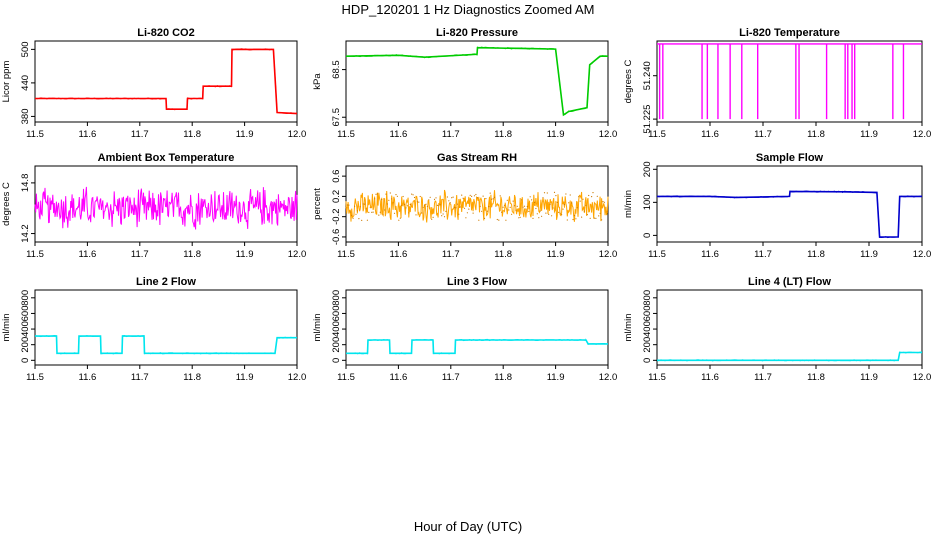  I want to click on y-tick-label: 440, so click(25, 83).